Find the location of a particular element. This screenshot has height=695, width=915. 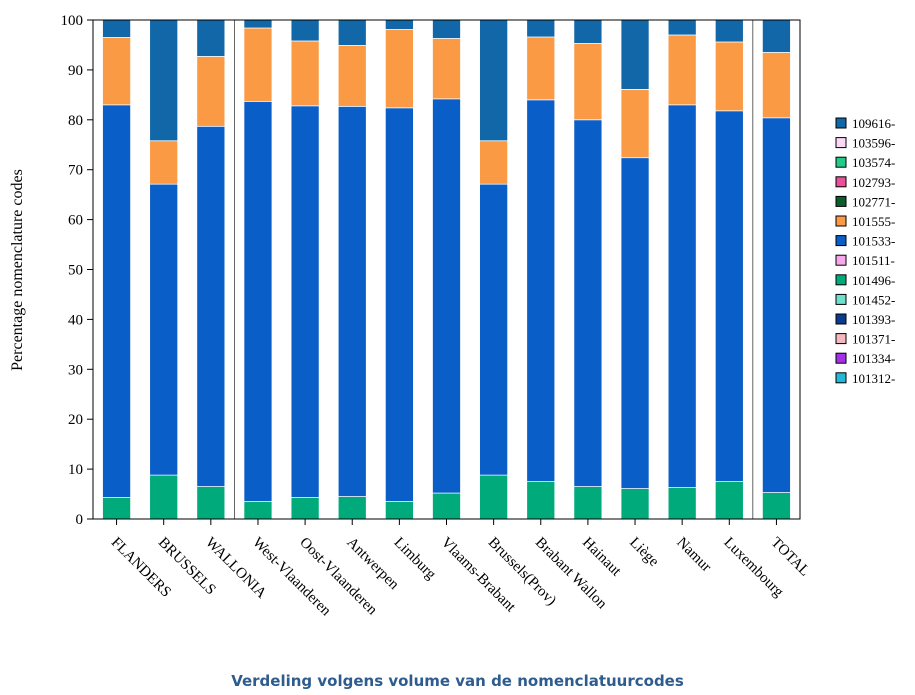

legend-label: 101371- is located at coordinates (873, 339).